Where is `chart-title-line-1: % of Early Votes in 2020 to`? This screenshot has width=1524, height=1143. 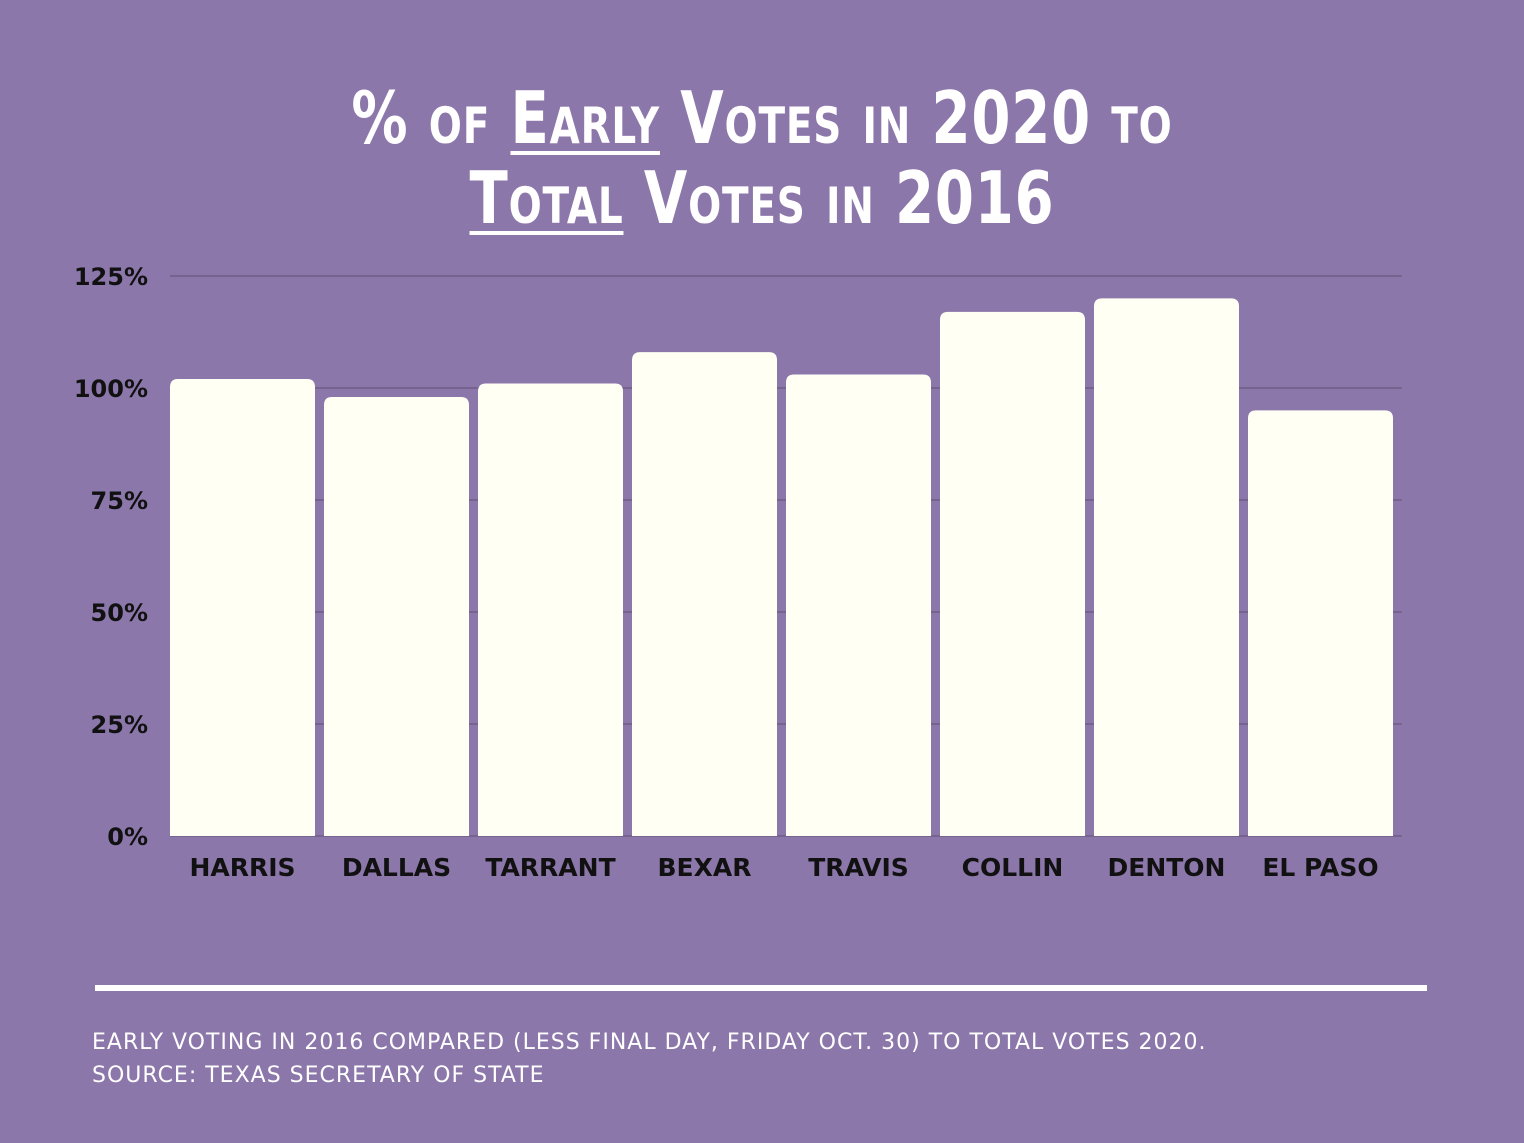 chart-title-line-1: % of Early Votes in 2020 to is located at coordinates (762, 118).